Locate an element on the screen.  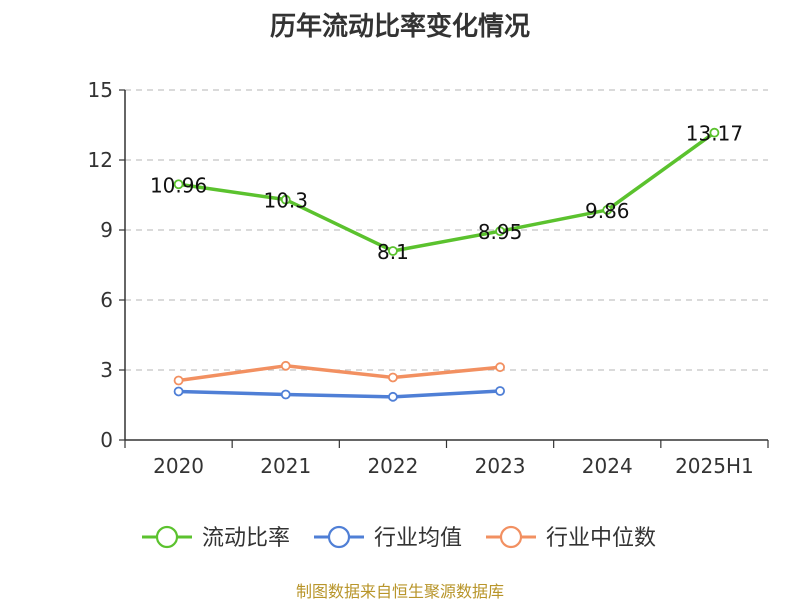
legend-label-2: 行业中位数 is located at coordinates (601, 538).